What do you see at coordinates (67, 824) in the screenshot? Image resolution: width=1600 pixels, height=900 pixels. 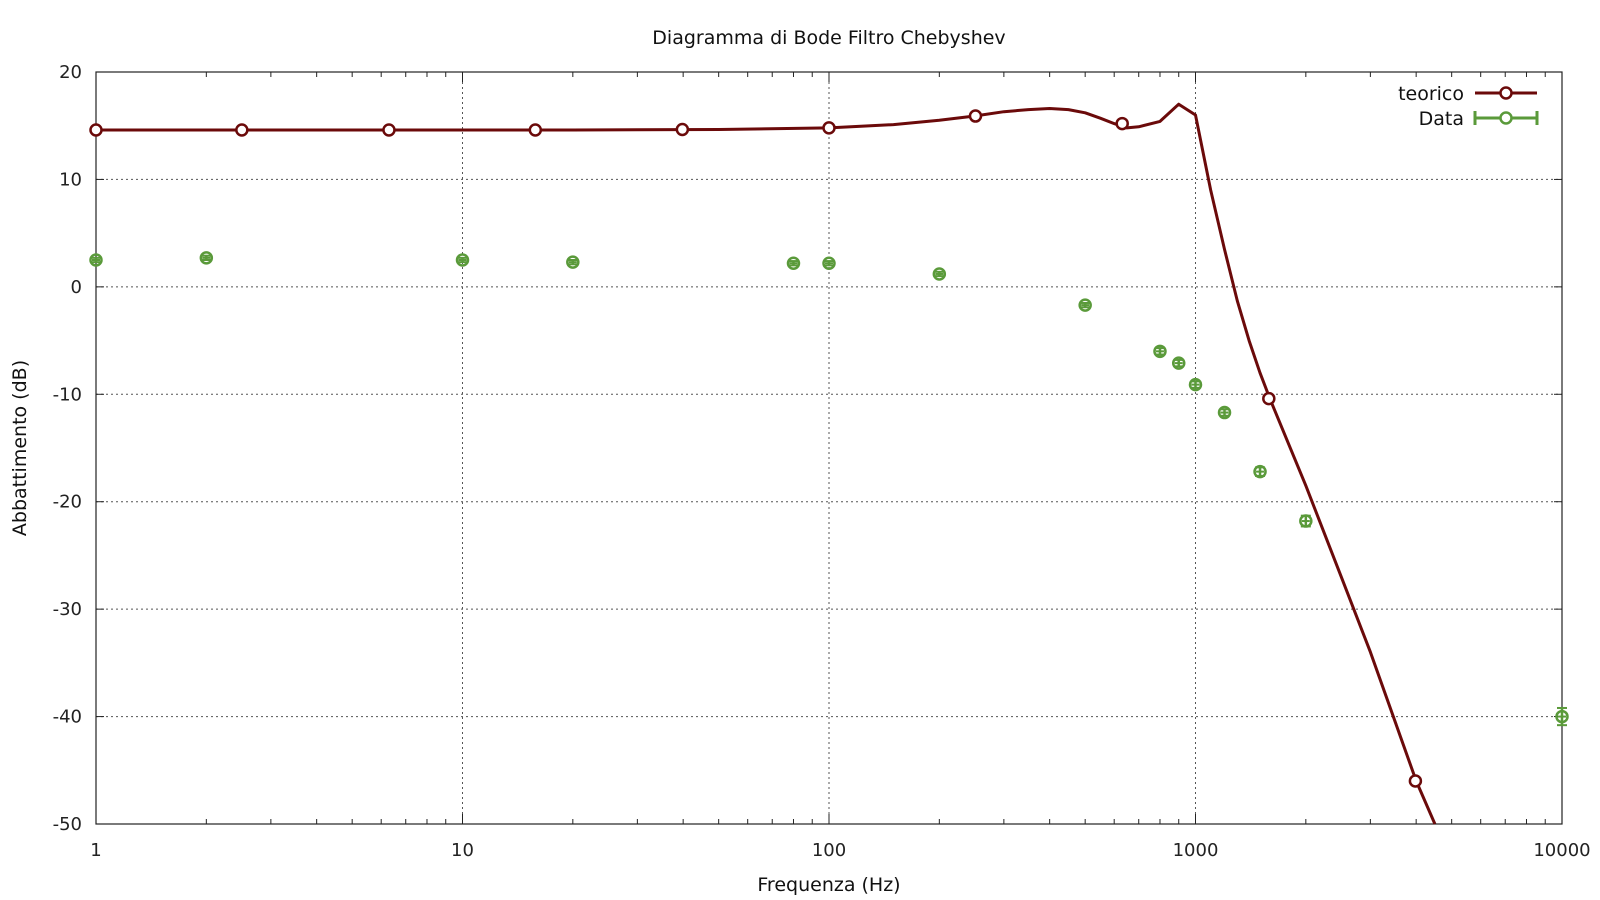 I see `y-tick-label: -50` at bounding box center [67, 824].